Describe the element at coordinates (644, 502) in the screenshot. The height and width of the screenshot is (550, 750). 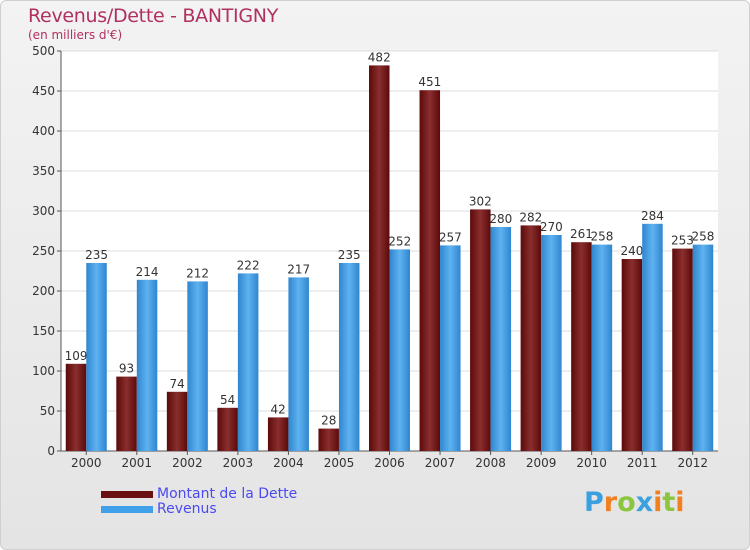
I see `logo-letter: x` at that location.